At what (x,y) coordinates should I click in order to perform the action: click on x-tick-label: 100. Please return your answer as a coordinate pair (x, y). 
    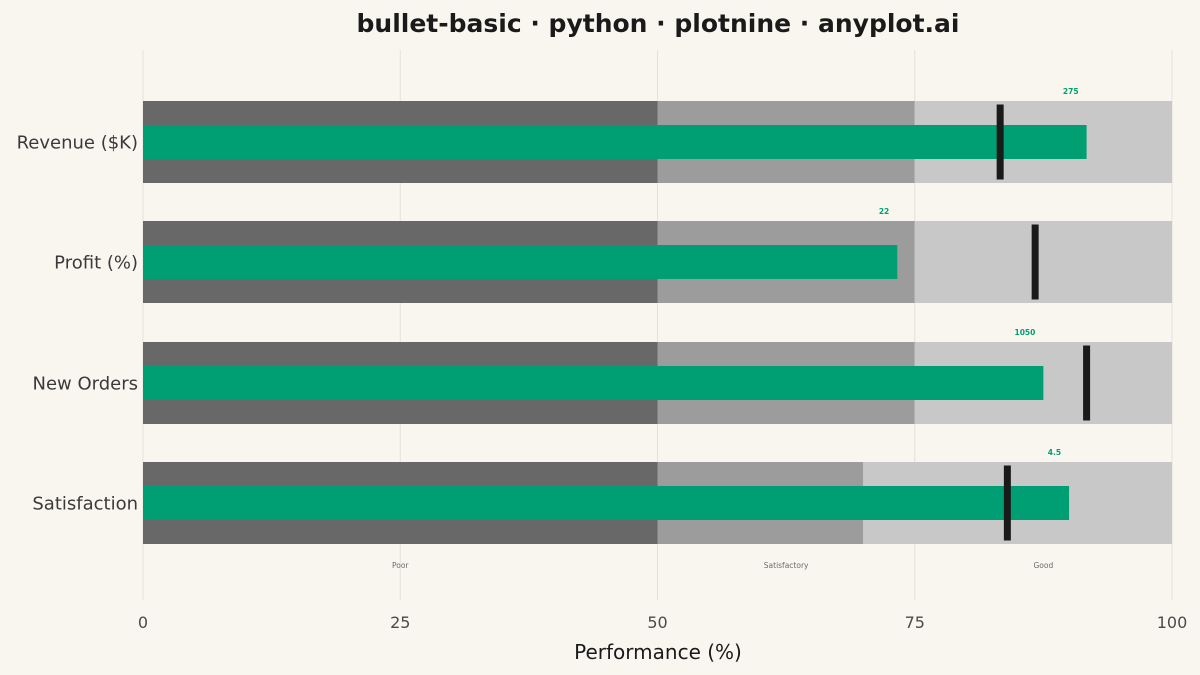
    Looking at the image, I should click on (1172, 622).